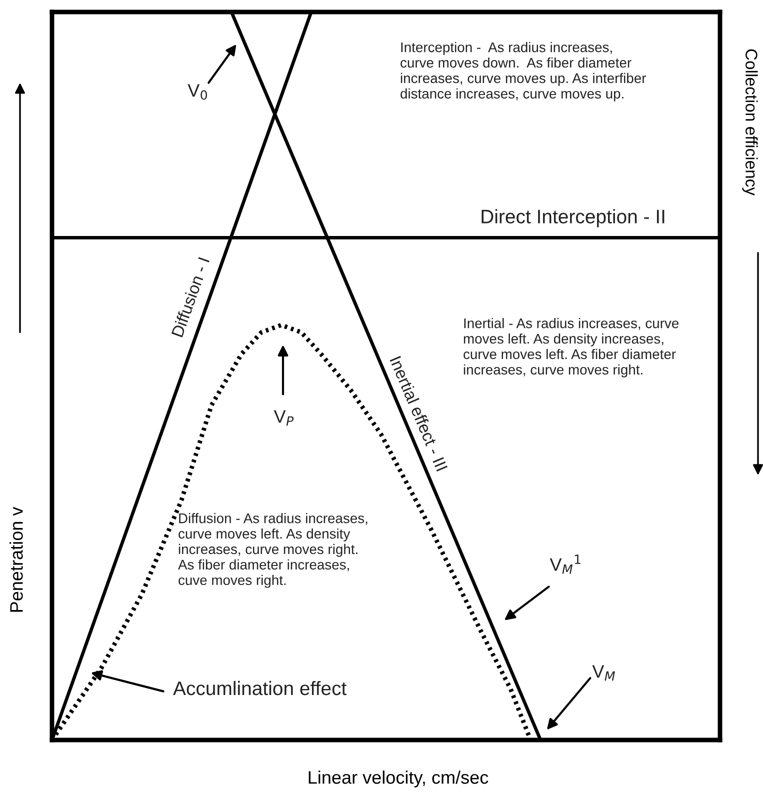 The height and width of the screenshot is (796, 763). What do you see at coordinates (750, 122) in the screenshot?
I see `y2-axis-title: Collection efficiency` at bounding box center [750, 122].